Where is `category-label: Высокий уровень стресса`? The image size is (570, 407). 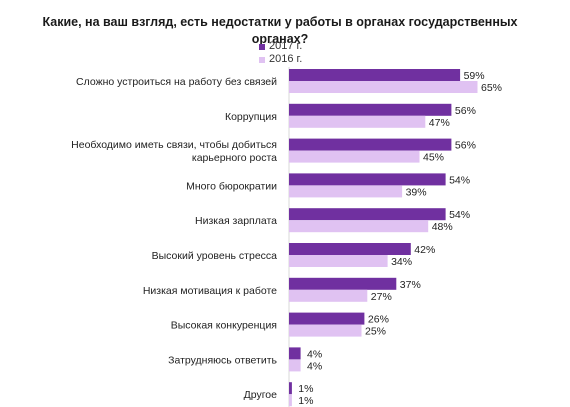
category-label: Высокий уровень стресса is located at coordinates (215, 256).